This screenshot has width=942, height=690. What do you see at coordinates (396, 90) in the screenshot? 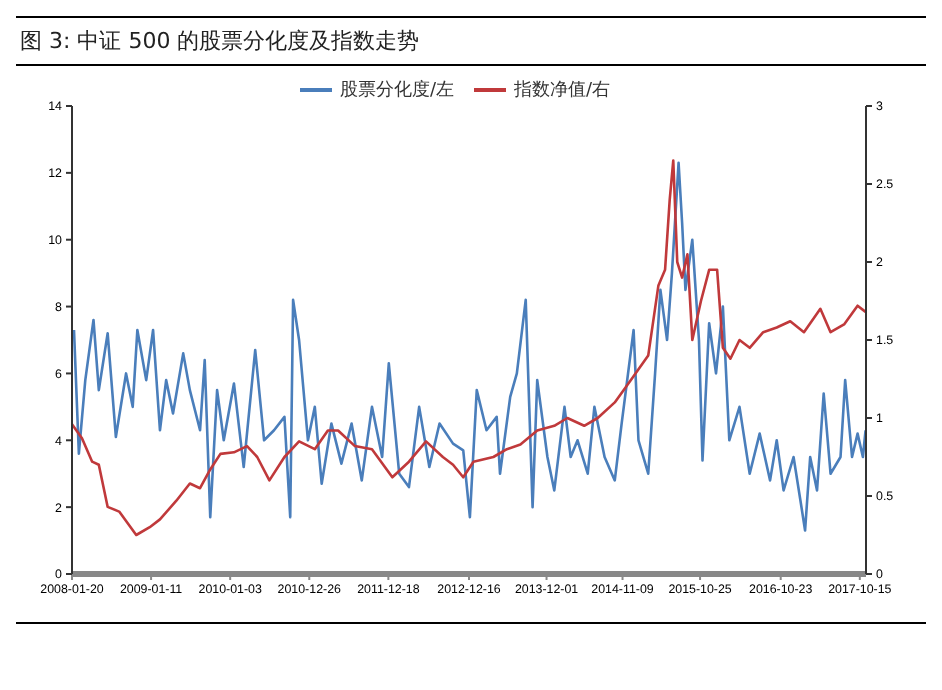
I see `legend-label: 股票分化度/左` at bounding box center [396, 90].